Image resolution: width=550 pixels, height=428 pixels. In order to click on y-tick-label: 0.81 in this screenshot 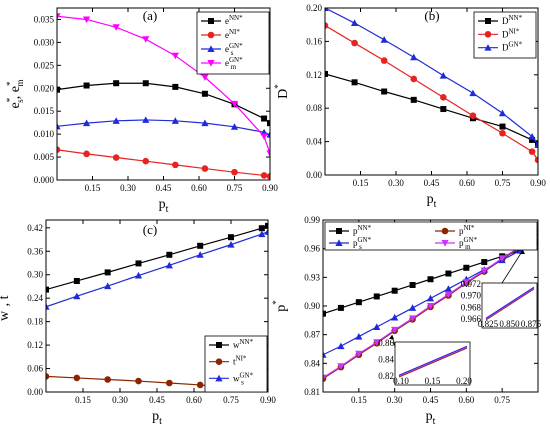, I will do `click(312, 392)`.